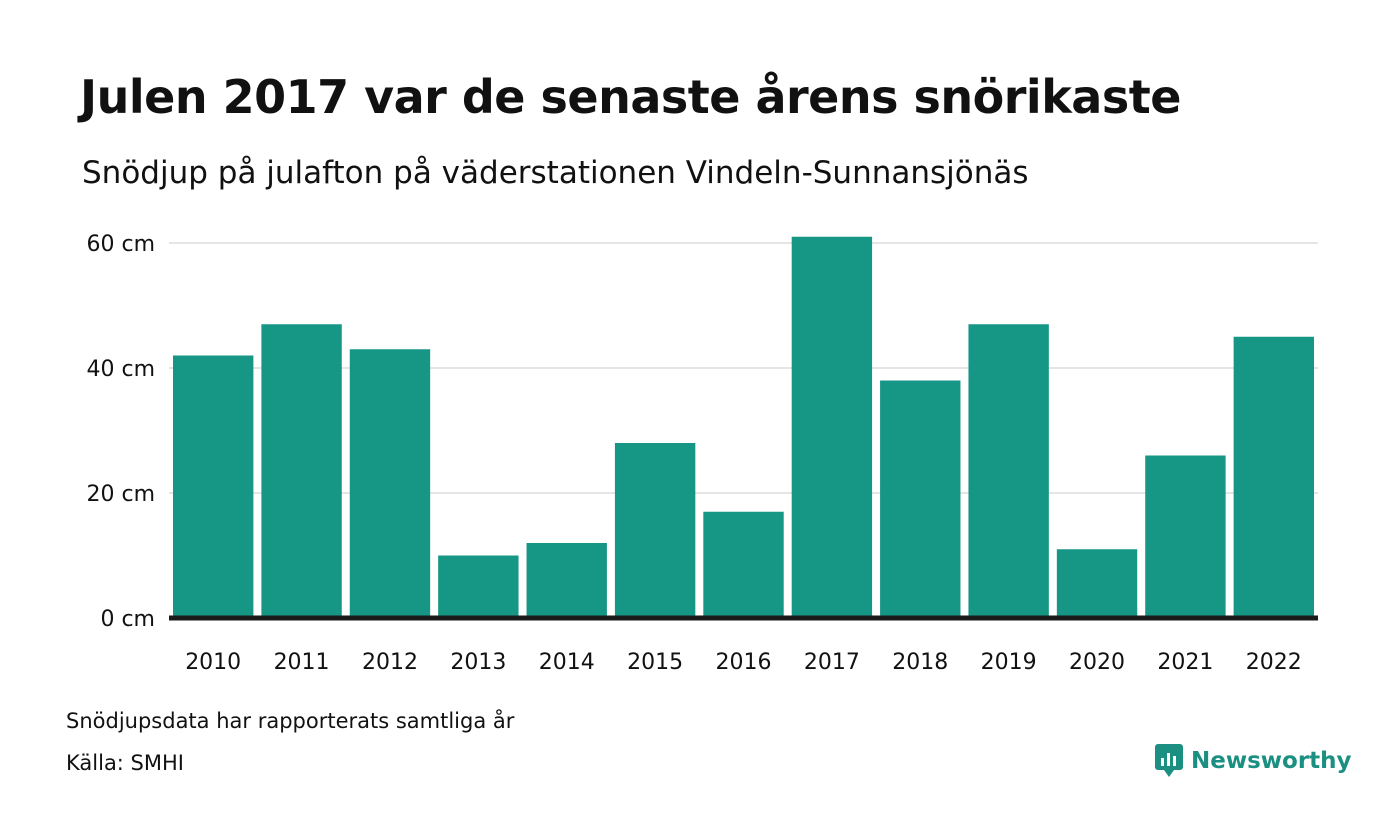  What do you see at coordinates (1009, 662) in the screenshot?
I see `x-tick-label: 2019` at bounding box center [1009, 662].